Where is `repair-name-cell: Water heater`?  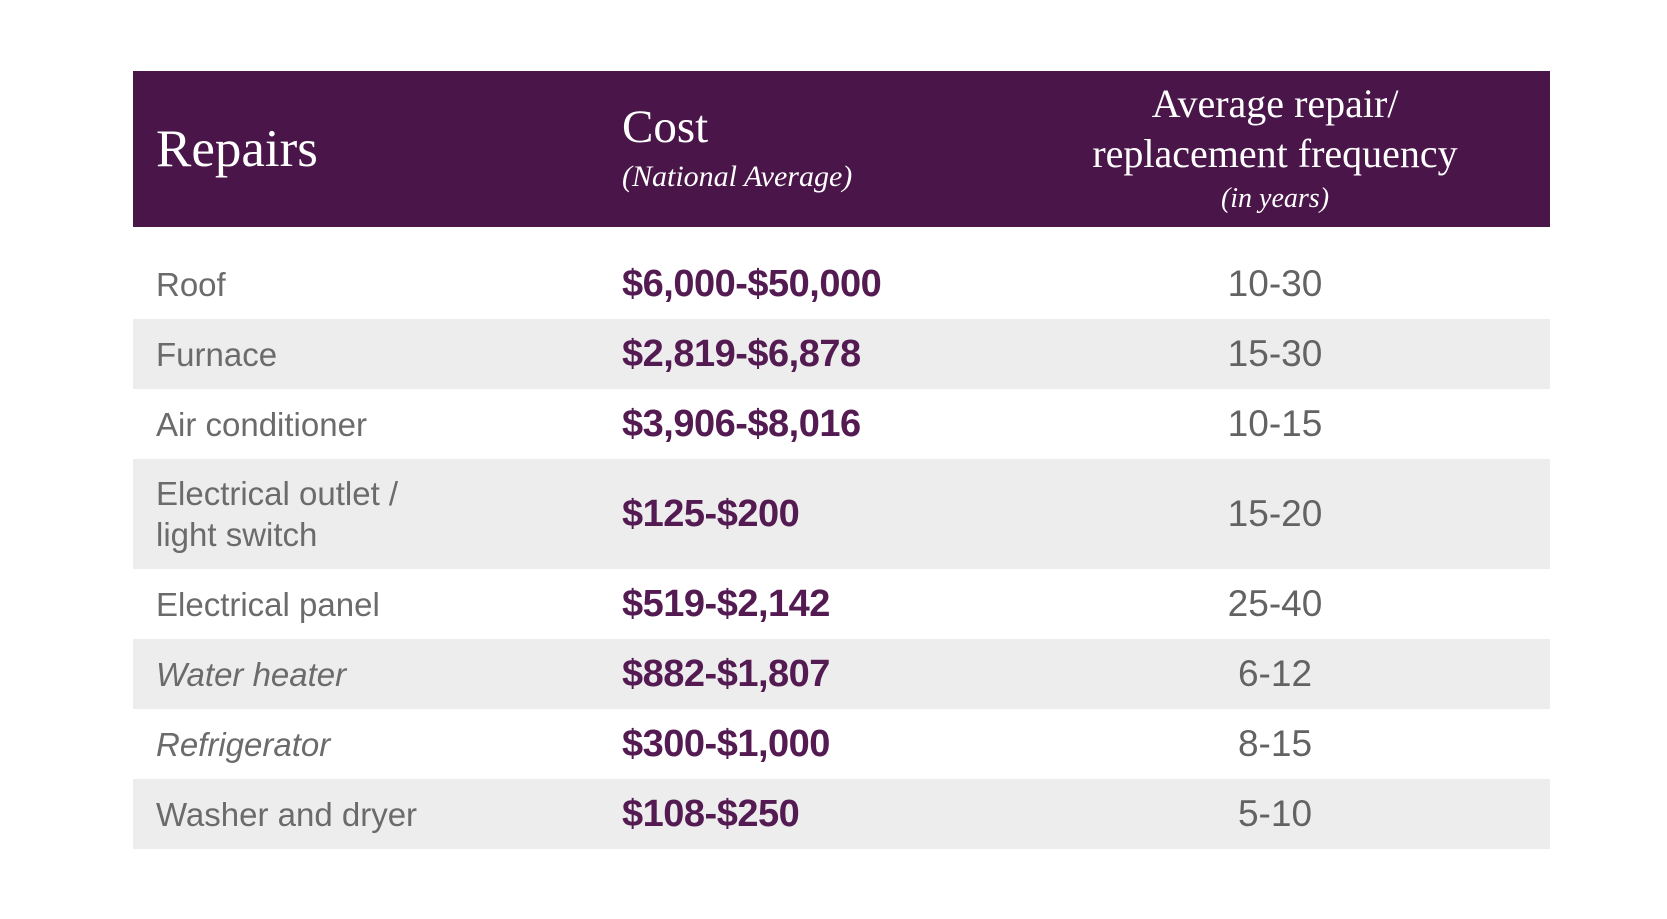
repair-name-cell: Water heater is located at coordinates (251, 674).